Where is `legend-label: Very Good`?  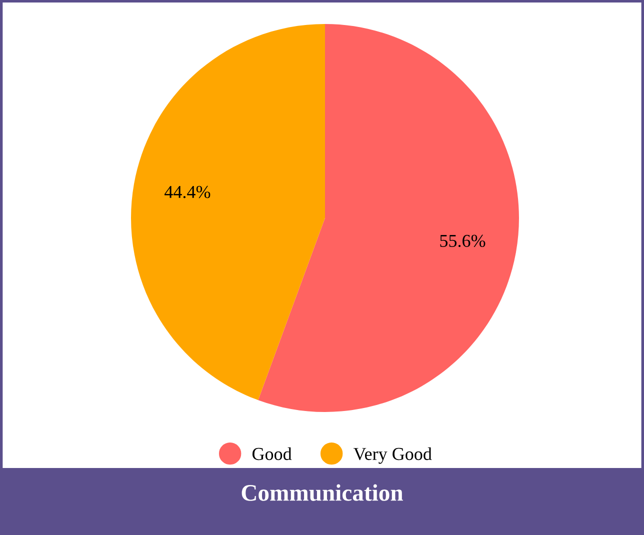
legend-label: Very Good is located at coordinates (392, 455).